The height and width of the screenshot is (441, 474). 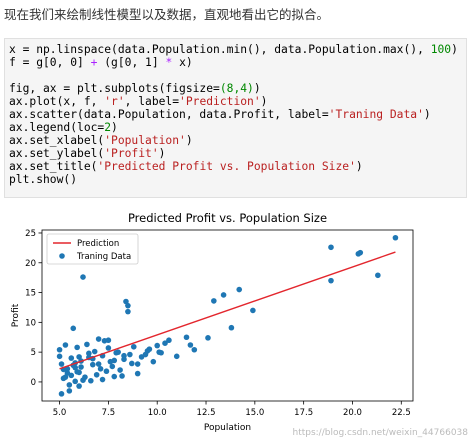 What do you see at coordinates (57, 101) in the screenshot?
I see `code-token: ax.plot(x, f,` at bounding box center [57, 101].